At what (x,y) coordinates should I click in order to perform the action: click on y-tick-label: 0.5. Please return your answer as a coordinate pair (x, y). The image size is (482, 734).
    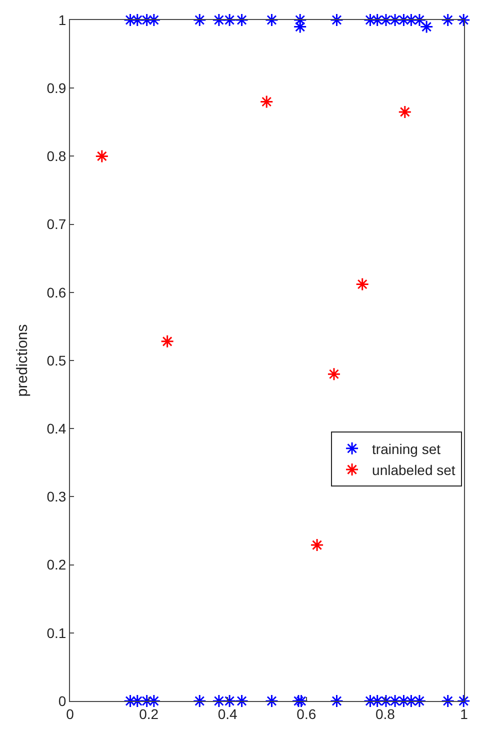
    Looking at the image, I should click on (56, 360).